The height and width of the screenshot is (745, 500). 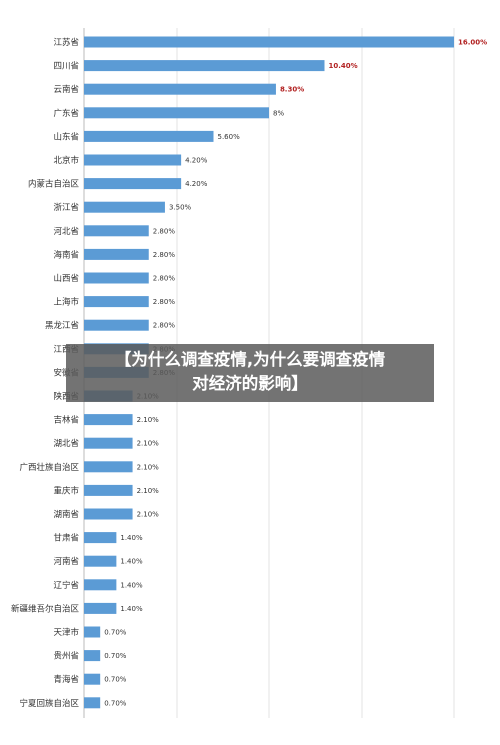 I want to click on category-label: 上海市, so click(x=66, y=302).